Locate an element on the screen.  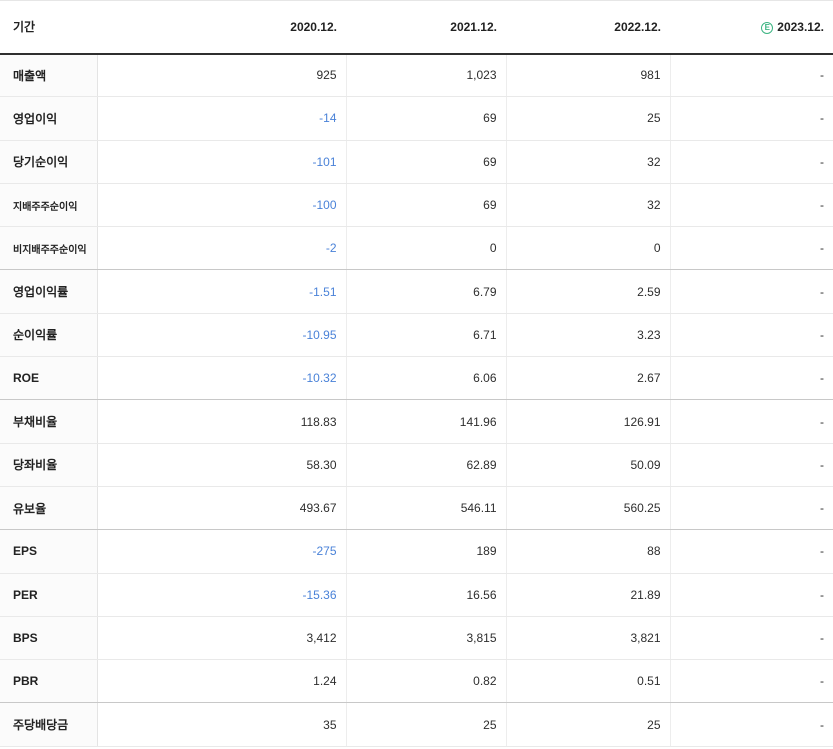
table-row: 지배주주순이익 -100 69 32 - is located at coordinates (416, 205).